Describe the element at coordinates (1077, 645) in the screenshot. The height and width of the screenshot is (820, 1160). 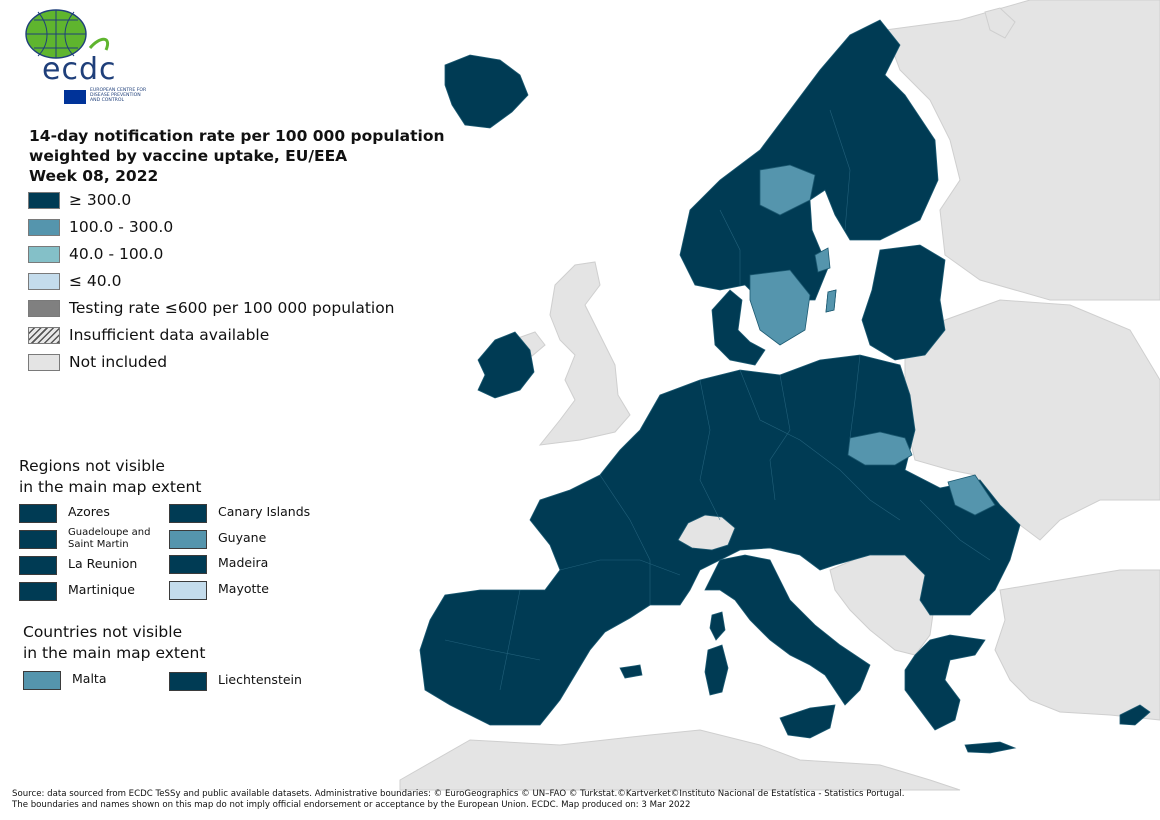
I see `turkey` at that location.